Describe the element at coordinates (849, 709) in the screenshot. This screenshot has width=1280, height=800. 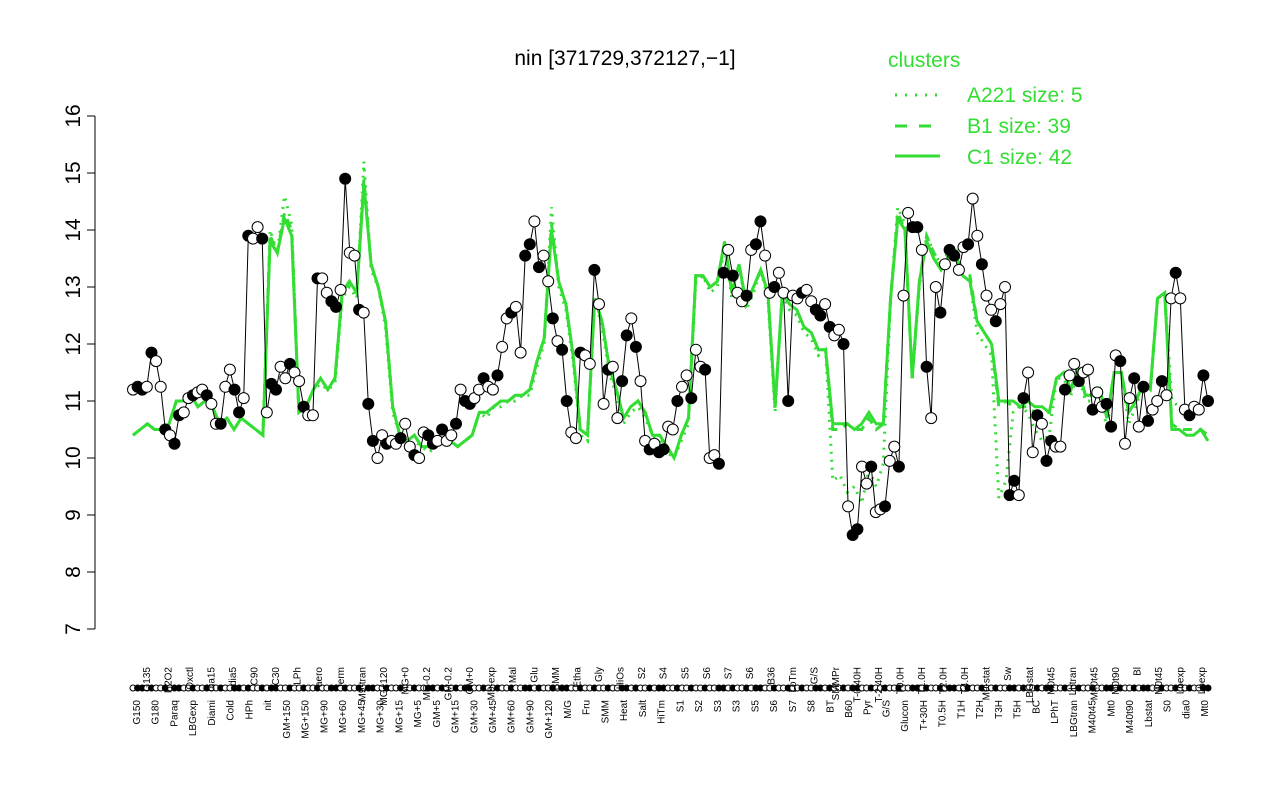
I see `x-tick-label: B60` at that location.